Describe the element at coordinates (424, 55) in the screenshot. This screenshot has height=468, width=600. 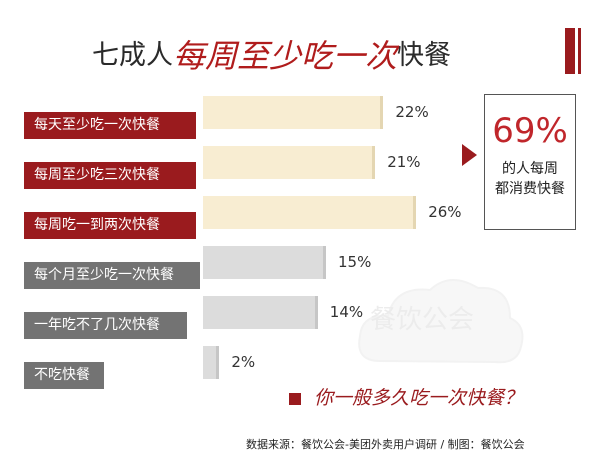
I see `title-part-3: 快餐` at that location.